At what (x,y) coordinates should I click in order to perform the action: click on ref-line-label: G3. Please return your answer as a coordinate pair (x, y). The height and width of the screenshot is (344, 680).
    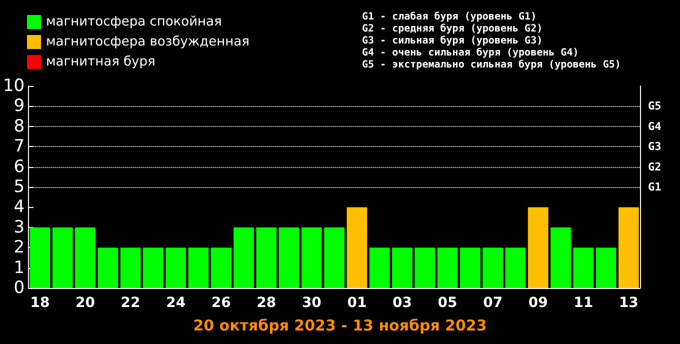
    Looking at the image, I should click on (655, 147).